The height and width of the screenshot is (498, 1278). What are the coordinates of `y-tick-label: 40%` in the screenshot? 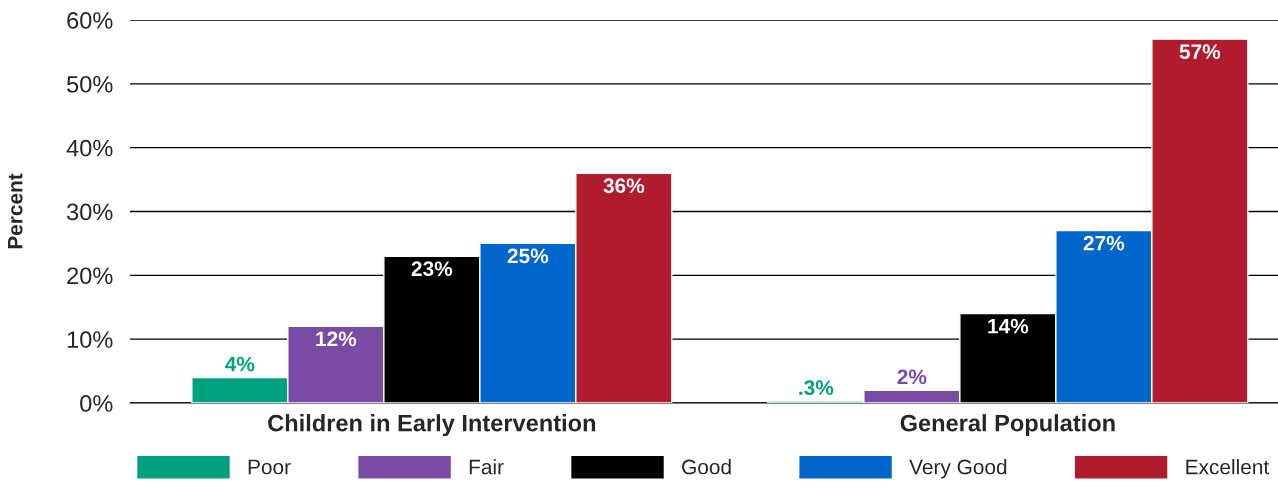 It's located at (89, 148).